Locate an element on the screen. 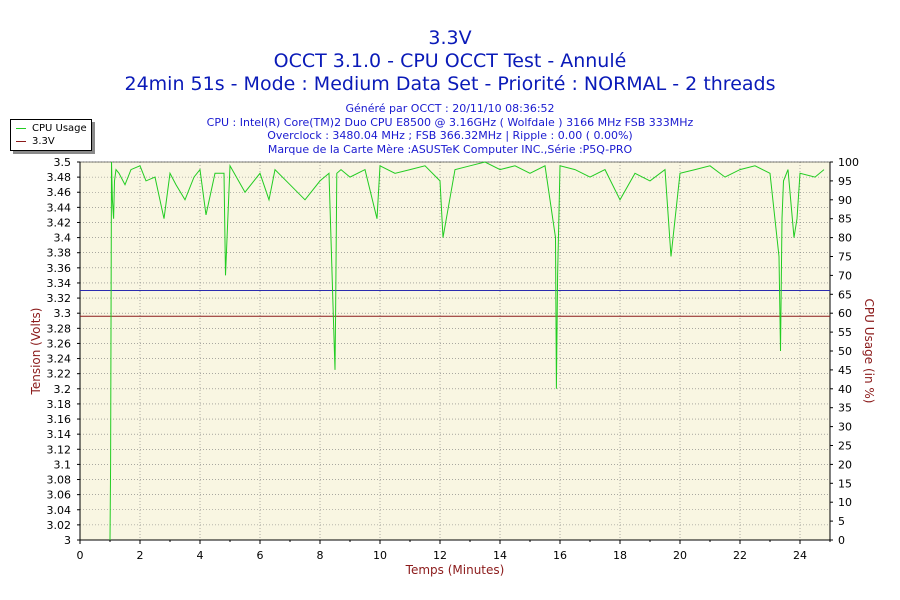 This screenshot has width=900, height=600. x-tick-label: 2 is located at coordinates (140, 555).